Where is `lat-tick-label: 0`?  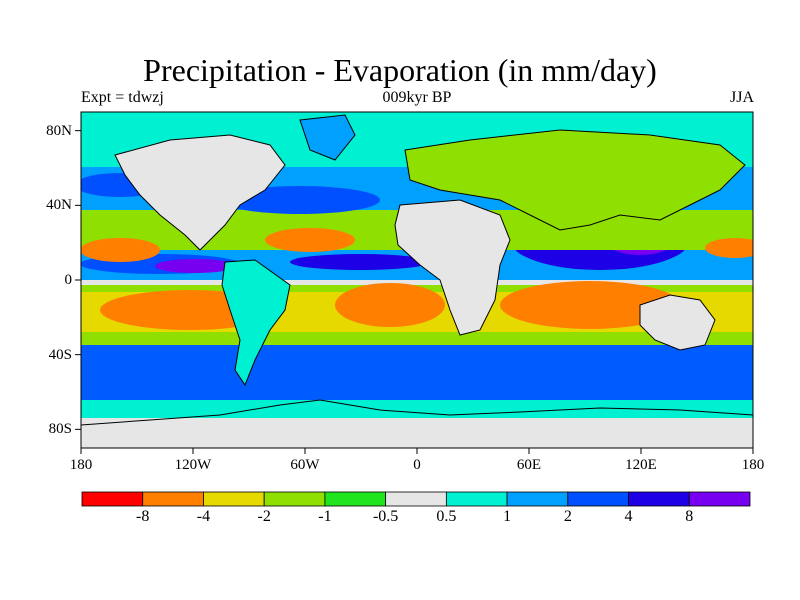
lat-tick-label: 0 is located at coordinates (68, 280).